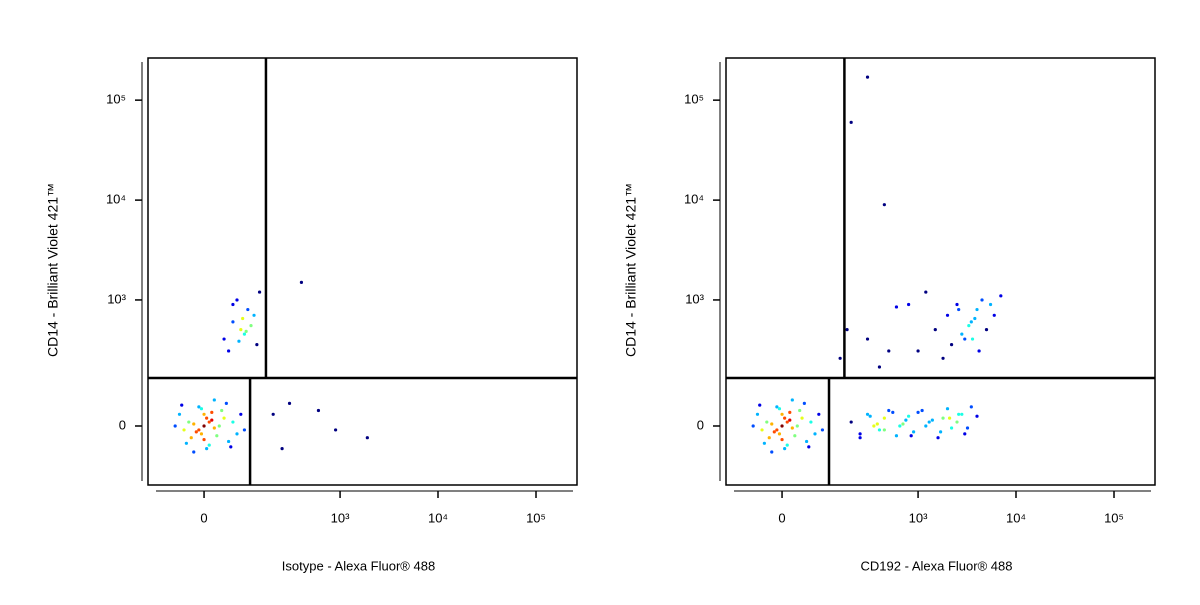  What do you see at coordinates (694, 199) in the screenshot?
I see `y-tick-label: 10⁴` at bounding box center [694, 199].